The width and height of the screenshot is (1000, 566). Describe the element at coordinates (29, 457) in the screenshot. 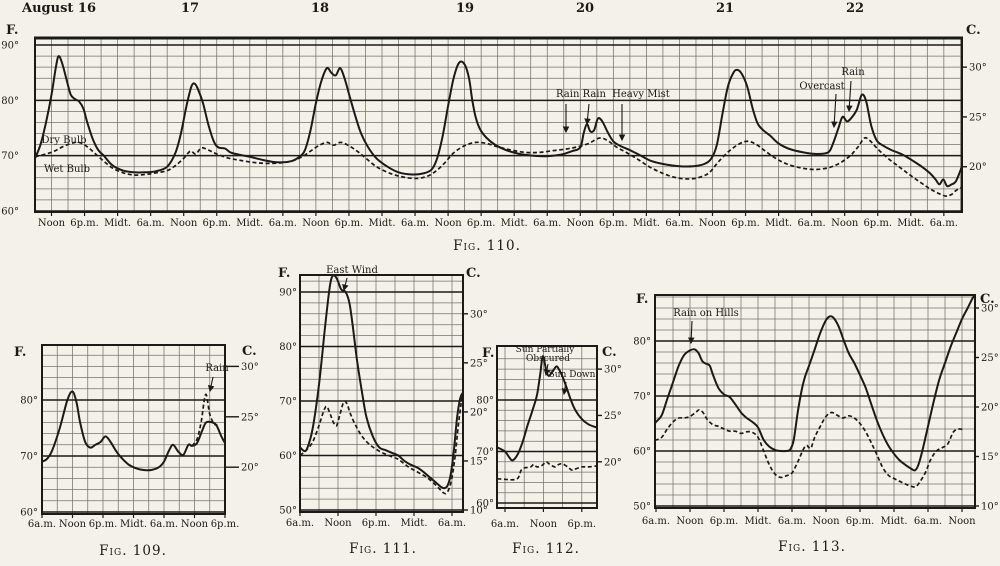

I see `fig109-f-tick: 70°` at that location.